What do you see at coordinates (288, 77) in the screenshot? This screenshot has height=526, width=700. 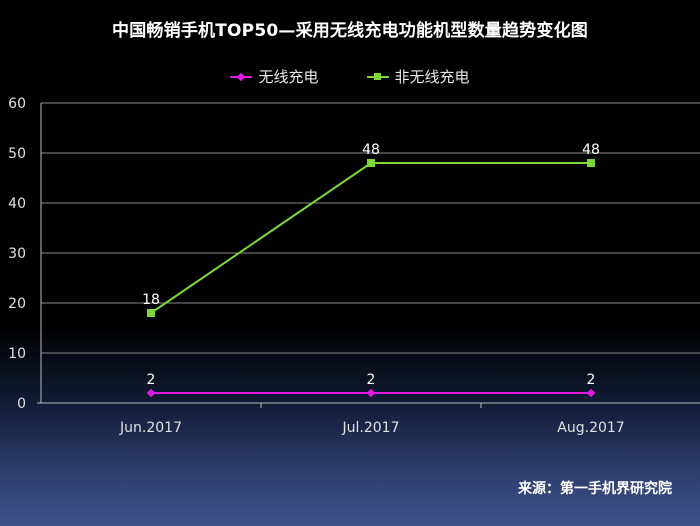 I see `legend-label-wireless: 无线充电` at bounding box center [288, 77].